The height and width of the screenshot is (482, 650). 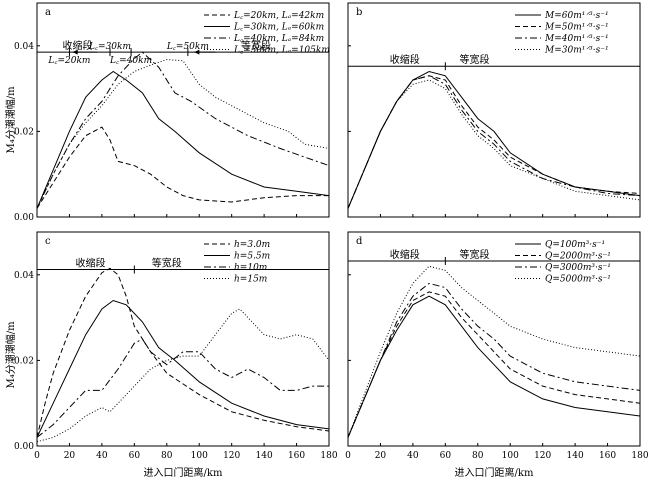 I want to click on legend-label: L꜀=20km, Lₐ=42km, so click(x=278, y=16).